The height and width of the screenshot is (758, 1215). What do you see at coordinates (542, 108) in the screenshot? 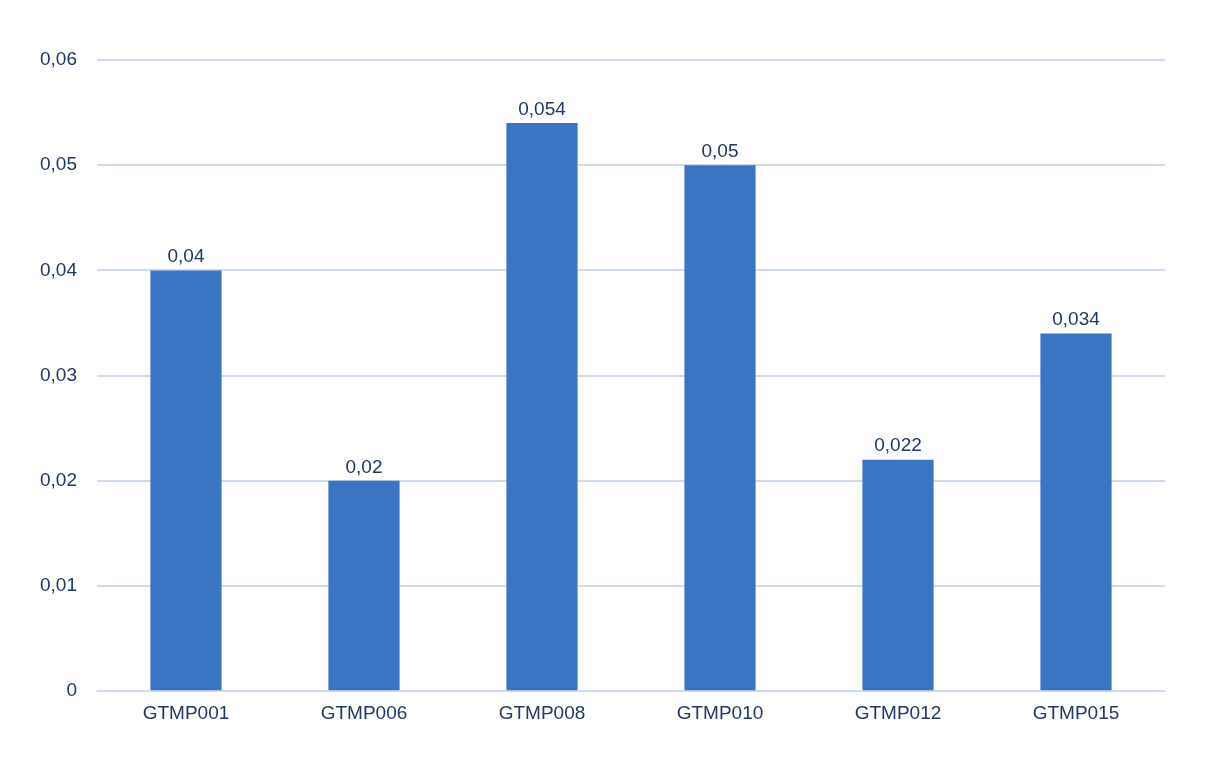
I see `data-label: 0,054` at bounding box center [542, 108].